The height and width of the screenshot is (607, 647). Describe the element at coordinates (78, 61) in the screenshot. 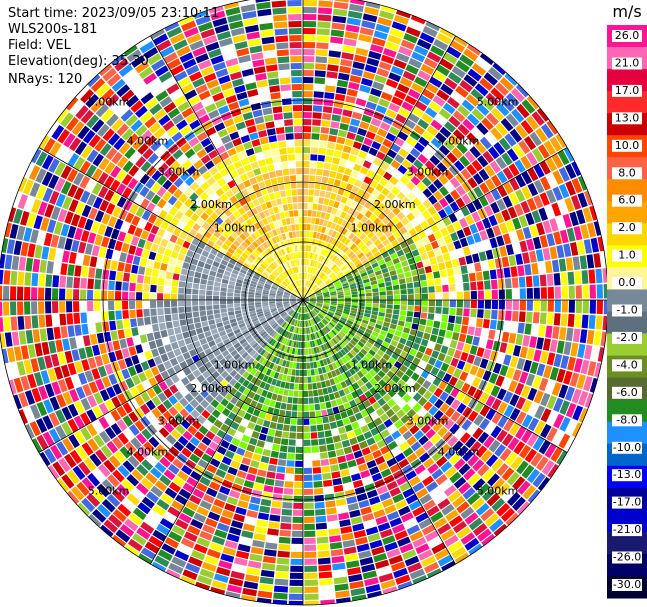

I see `elevation-label: Elevation(deg): 35.30` at that location.